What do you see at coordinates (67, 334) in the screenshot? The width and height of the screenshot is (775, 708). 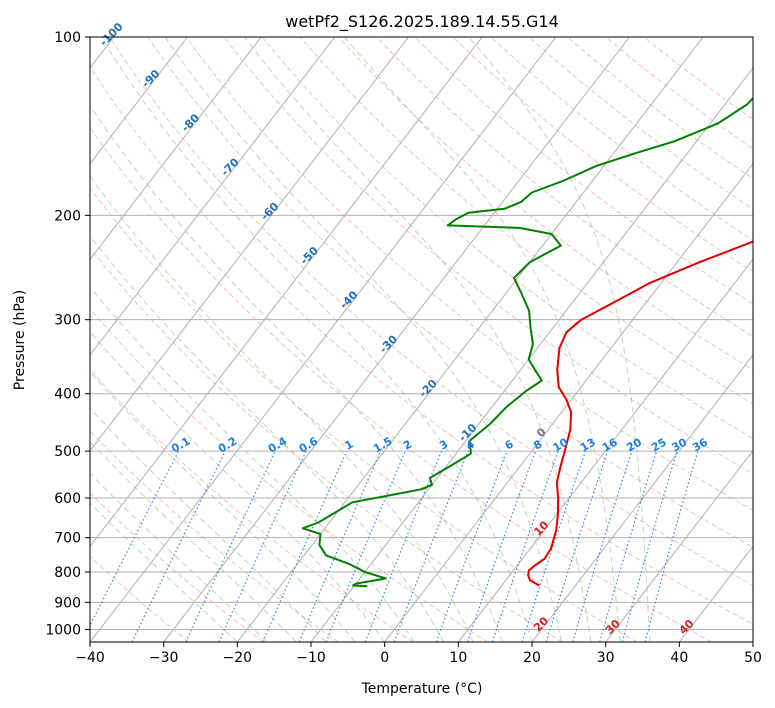 I see `y-axis: 100 200 300 400 500 600 700 800 900 1000` at bounding box center [67, 334].